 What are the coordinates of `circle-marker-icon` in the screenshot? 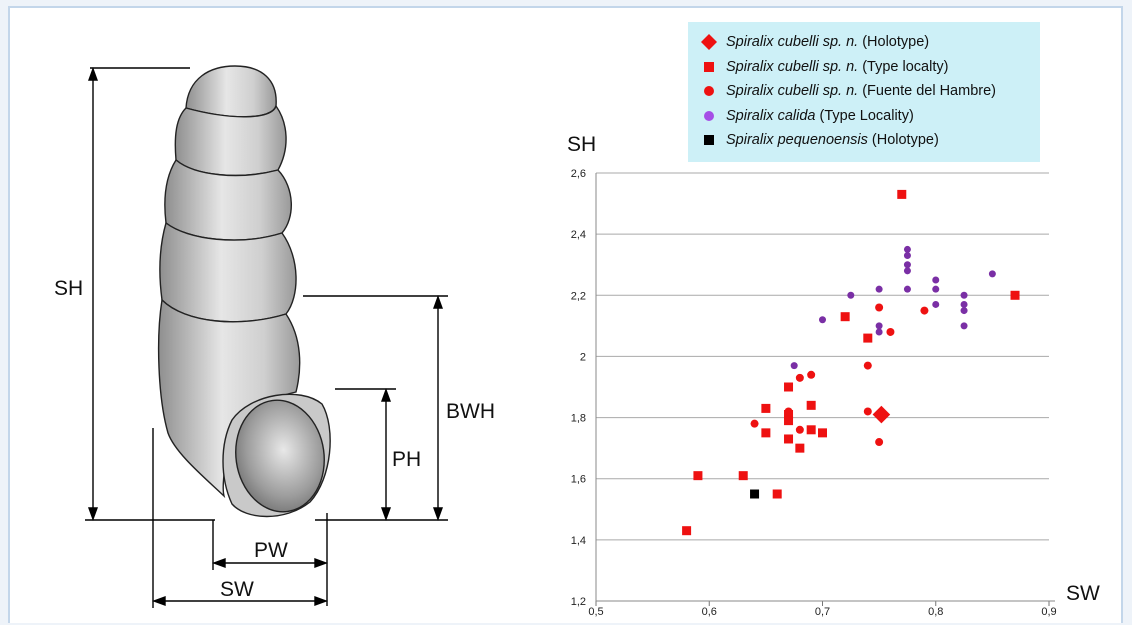 It's located at (709, 91).